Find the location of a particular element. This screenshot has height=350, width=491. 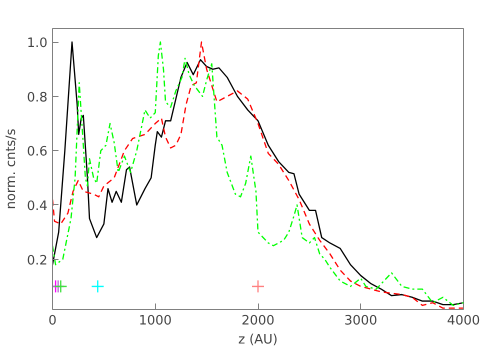

x-tick-label: 4000 is located at coordinates (463, 321).